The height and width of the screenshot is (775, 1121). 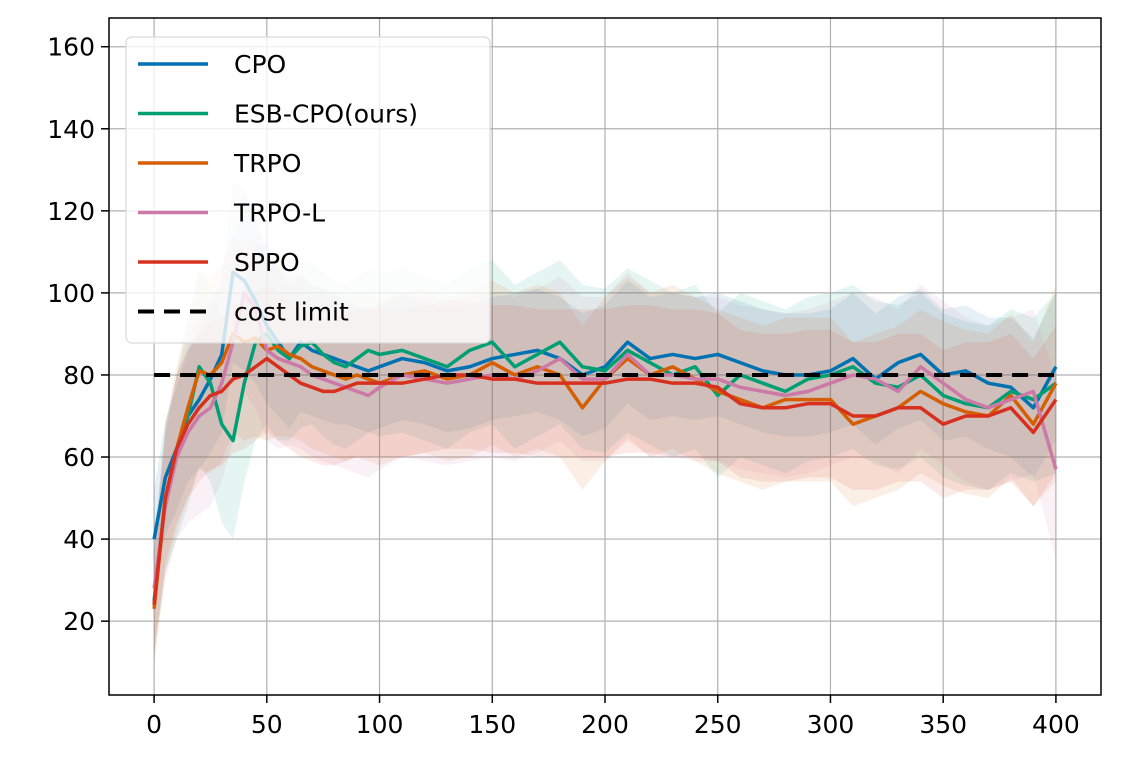 I want to click on y-axis-ticks: 20 40 60 80 100 120 140 160, so click(x=78, y=334).